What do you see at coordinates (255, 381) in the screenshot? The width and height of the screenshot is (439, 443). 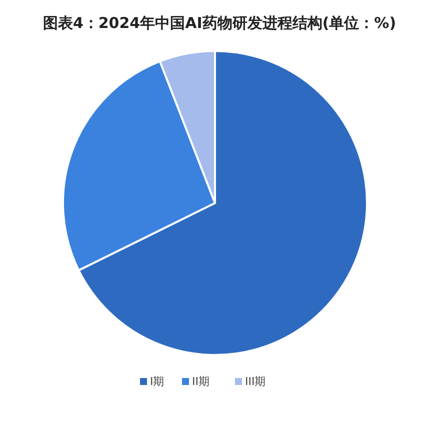 I see `legend-label: III期` at bounding box center [255, 381].